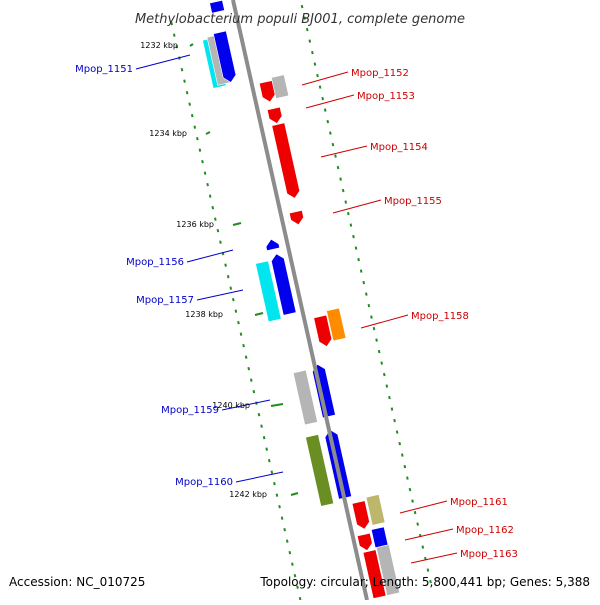 The width and height of the screenshot is (600, 605). I want to click on gene-label-mpop-1152: Mpop_1152, so click(380, 73).